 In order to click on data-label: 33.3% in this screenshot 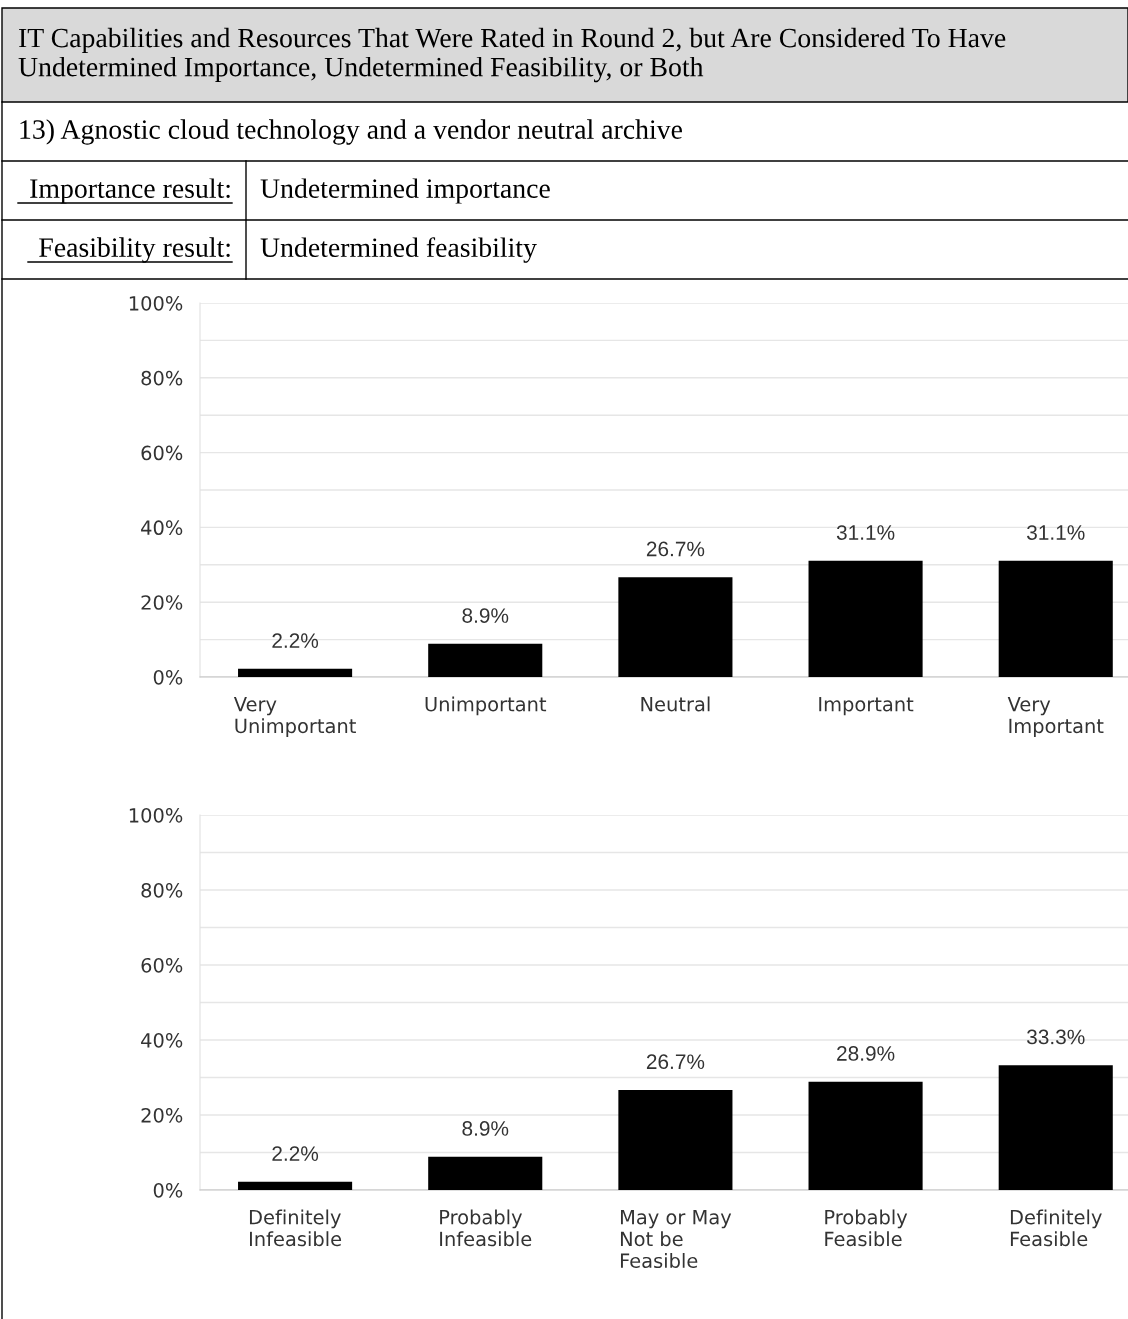, I will do `click(1056, 1037)`.